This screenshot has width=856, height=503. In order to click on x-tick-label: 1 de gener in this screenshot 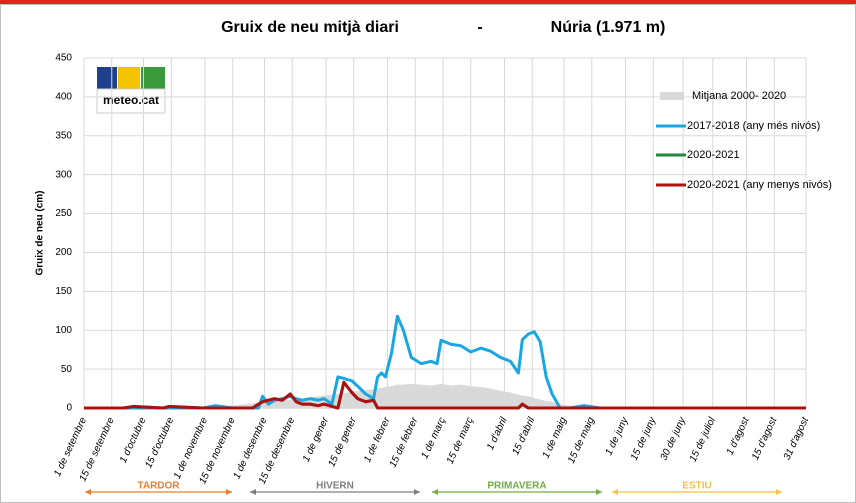, I will do `click(316, 439)`.